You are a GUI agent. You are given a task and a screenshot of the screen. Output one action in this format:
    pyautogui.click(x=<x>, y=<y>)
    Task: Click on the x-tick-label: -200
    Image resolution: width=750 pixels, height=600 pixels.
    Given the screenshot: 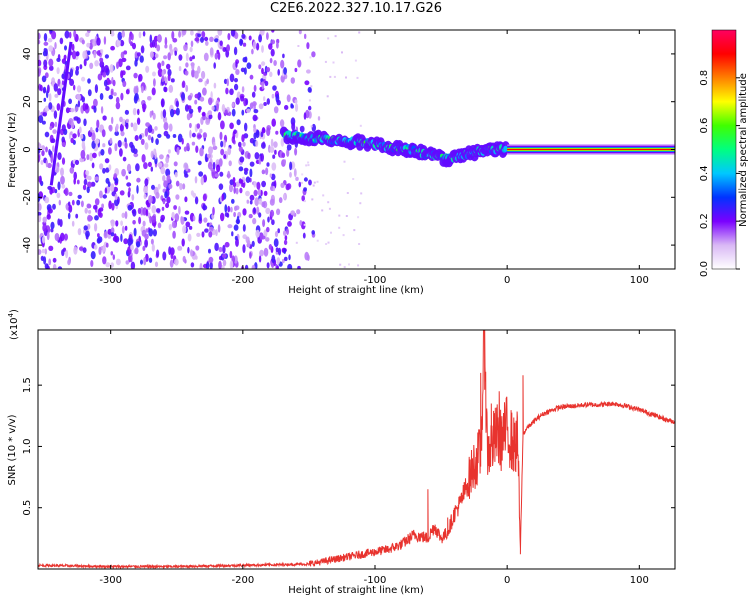 What is the action you would take?
    pyautogui.click(x=242, y=280)
    